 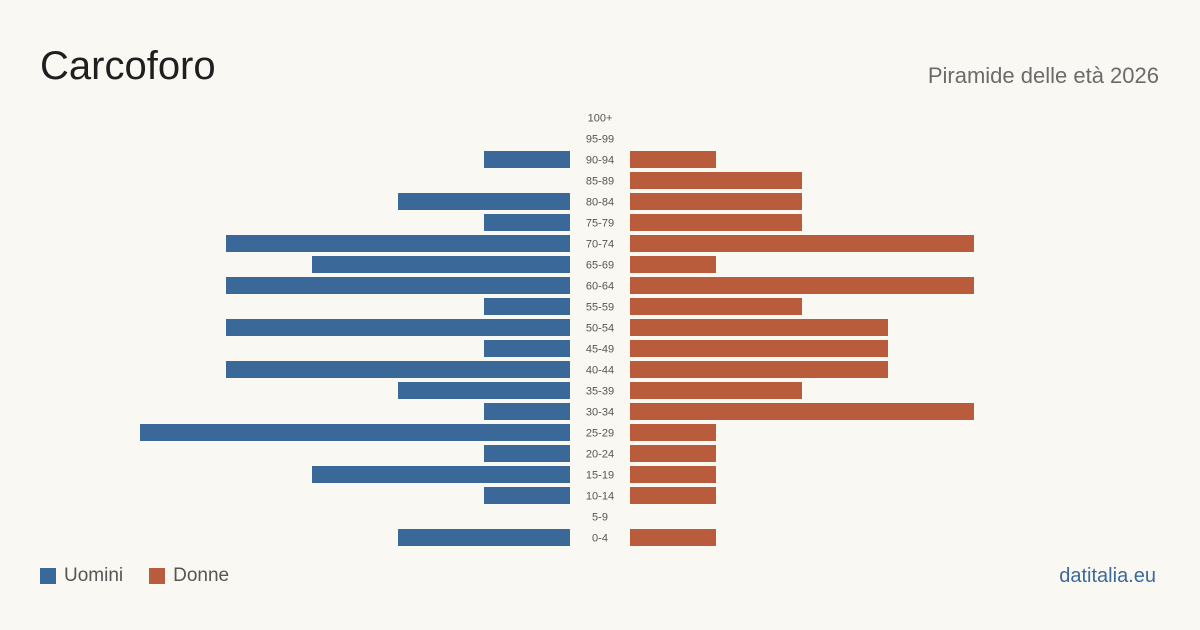 What do you see at coordinates (600, 266) in the screenshot?
I see `age-label-65-69: 65-69` at bounding box center [600, 266].